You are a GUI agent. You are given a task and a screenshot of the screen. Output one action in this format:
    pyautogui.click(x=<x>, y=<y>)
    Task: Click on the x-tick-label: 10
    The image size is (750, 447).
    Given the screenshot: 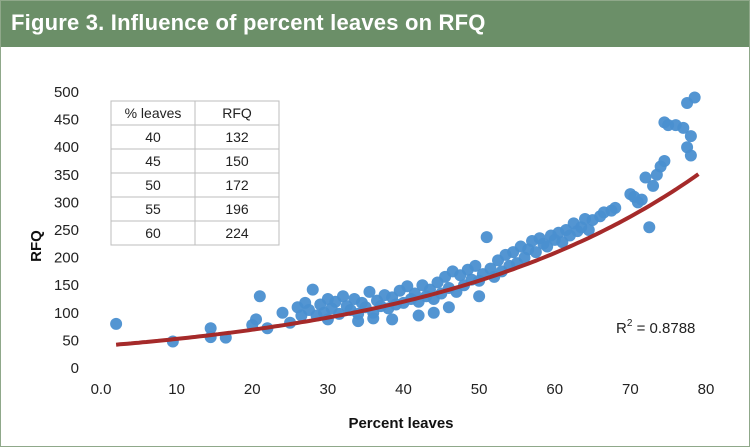 What is the action you would take?
    pyautogui.click(x=176, y=389)
    